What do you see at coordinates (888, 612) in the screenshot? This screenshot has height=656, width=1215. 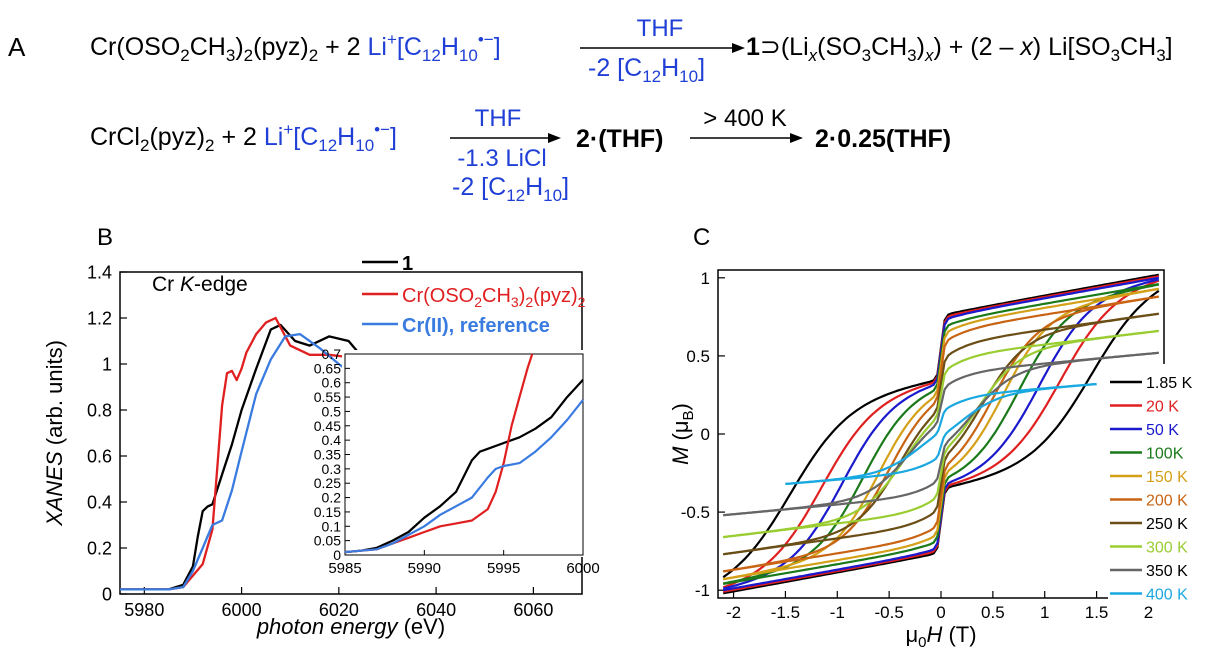 I see `x-tick-label: -0.5` at bounding box center [888, 612].